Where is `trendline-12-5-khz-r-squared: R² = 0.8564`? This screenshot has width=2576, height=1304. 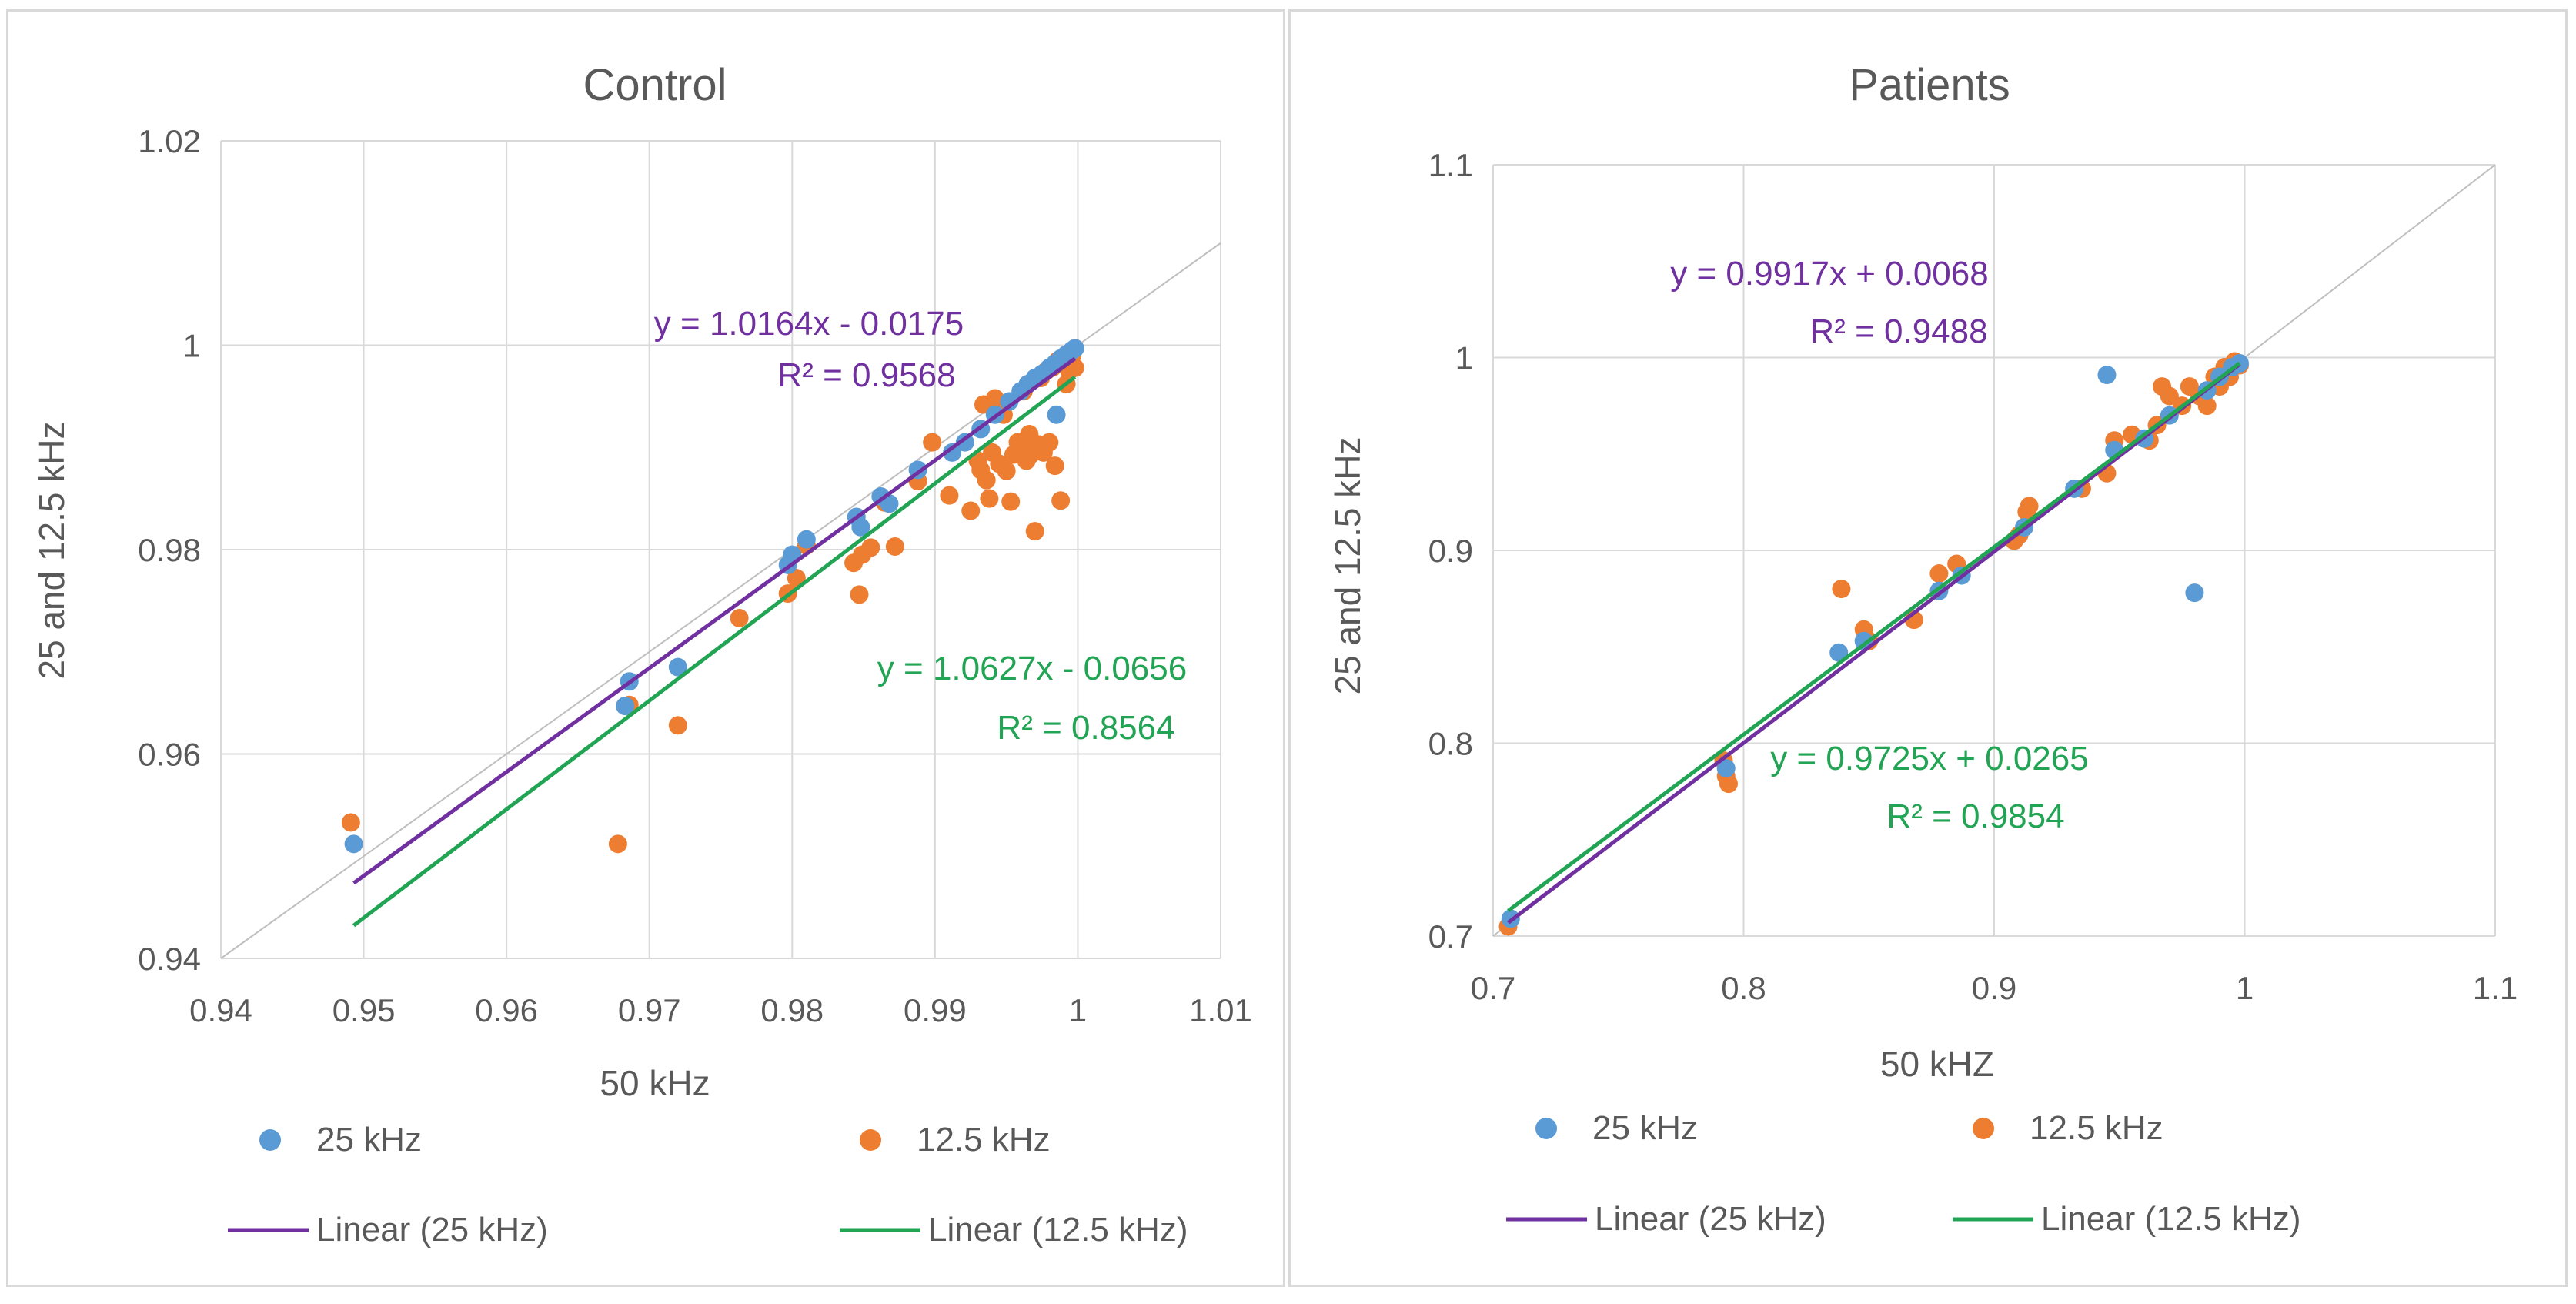 trendline-12-5-khz-r-squared: R² = 0.8564 is located at coordinates (1085, 728).